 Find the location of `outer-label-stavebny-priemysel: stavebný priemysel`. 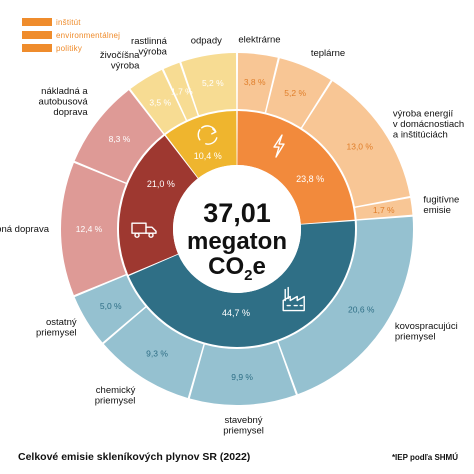

outer-label-stavebny-priemysel: stavebný priemysel is located at coordinates (243, 426).